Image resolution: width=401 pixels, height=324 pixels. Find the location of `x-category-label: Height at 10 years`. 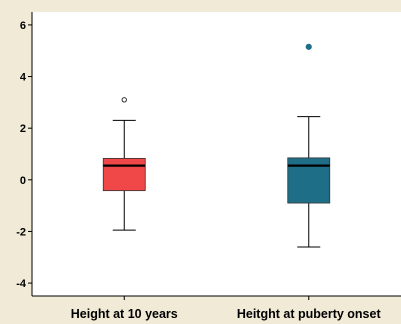

x-category-label: Height at 10 years is located at coordinates (124, 314).